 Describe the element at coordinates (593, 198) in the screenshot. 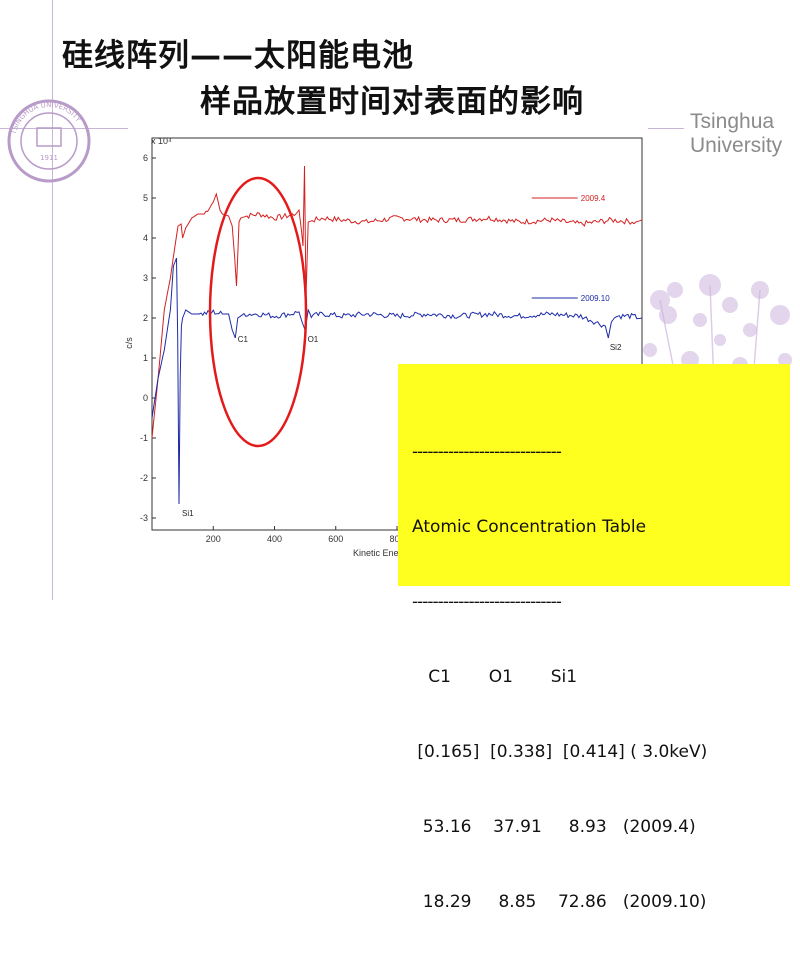

I see `legend-label: 2009.4` at that location.